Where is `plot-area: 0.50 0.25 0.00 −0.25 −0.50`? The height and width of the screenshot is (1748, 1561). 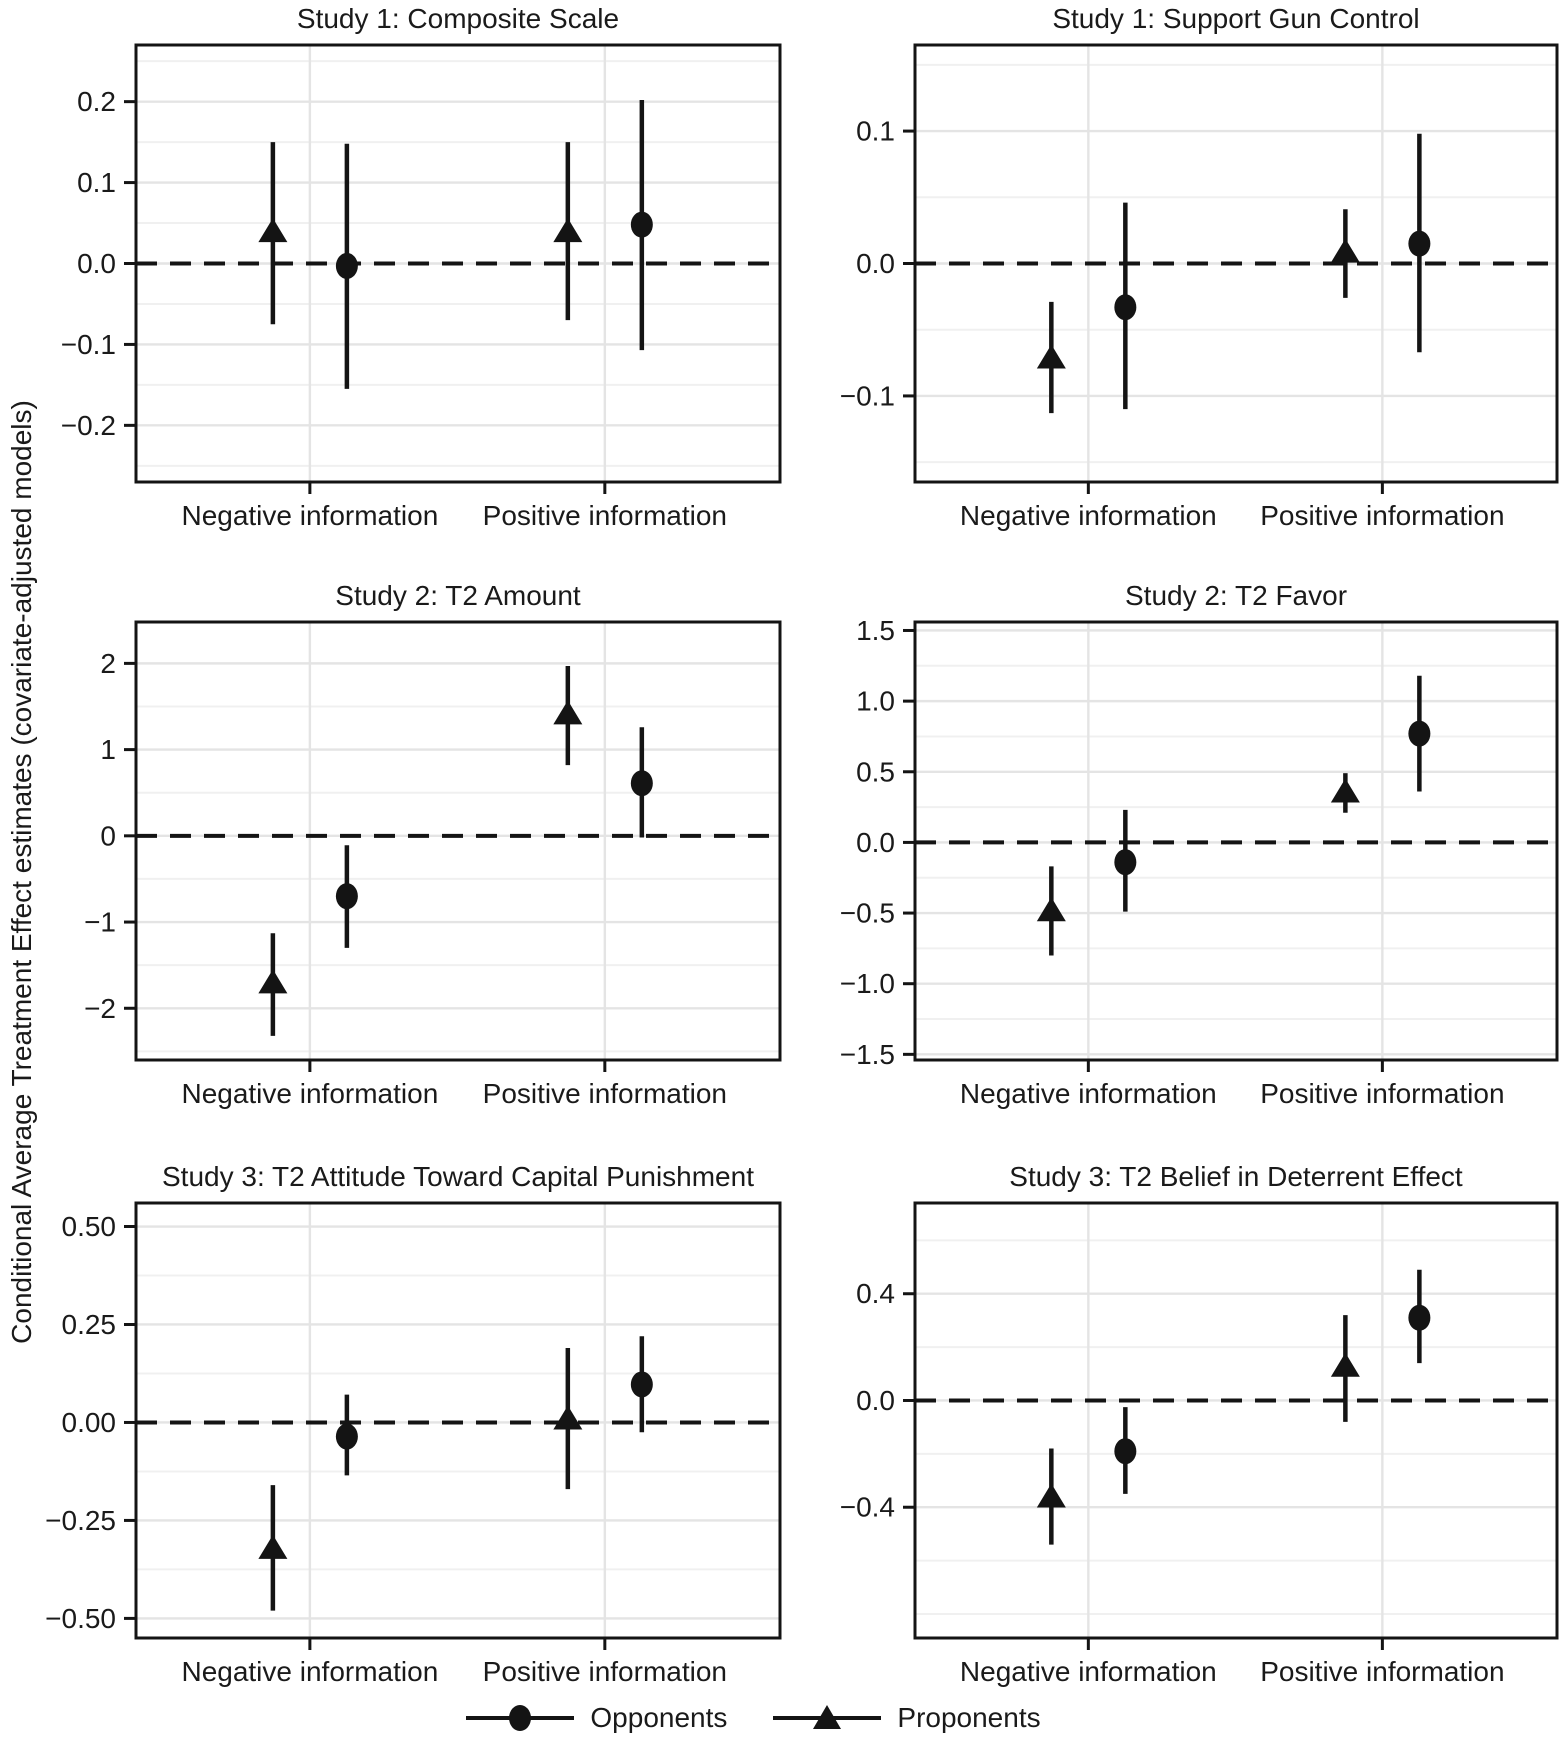
plot-area: 0.50 0.25 0.00 −0.25 −0.50 is located at coordinates (413, 1425).